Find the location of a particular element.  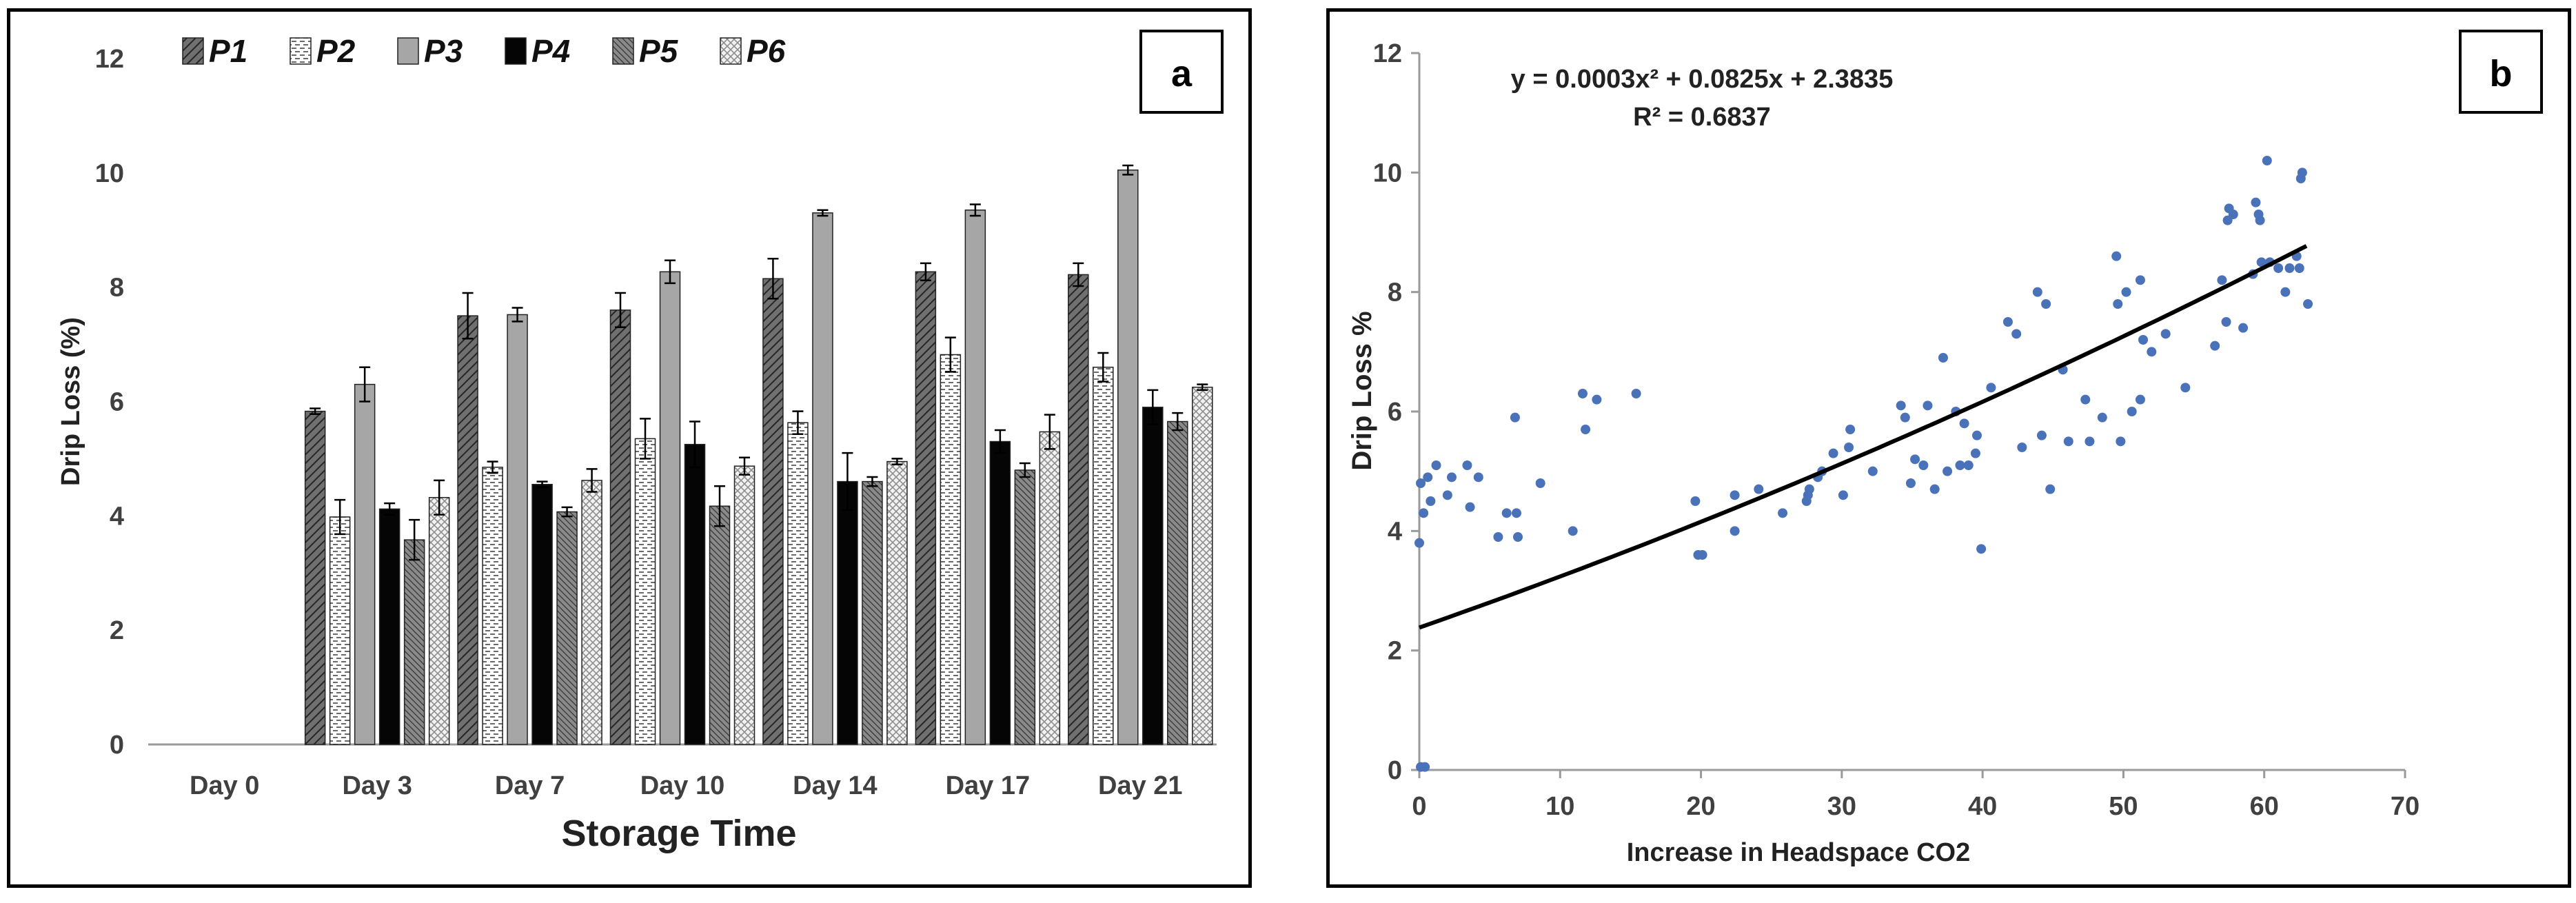

x-tick-label: Day 21 is located at coordinates (1140, 786).